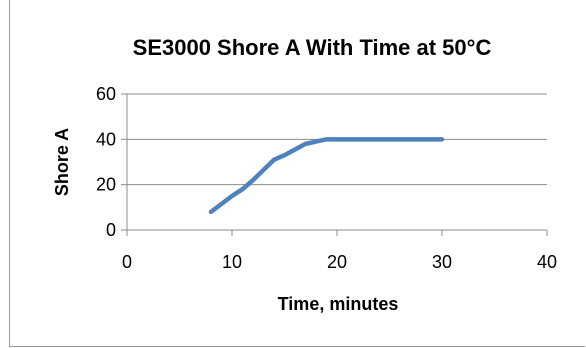 The height and width of the screenshot is (348, 586). What do you see at coordinates (337, 262) in the screenshot?
I see `x-tick-label: 20` at bounding box center [337, 262].